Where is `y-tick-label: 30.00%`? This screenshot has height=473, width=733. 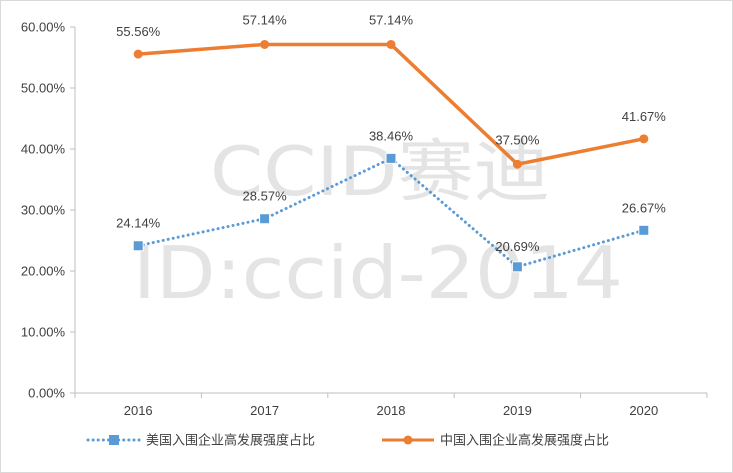 y-tick-label: 30.00% is located at coordinates (43, 210).